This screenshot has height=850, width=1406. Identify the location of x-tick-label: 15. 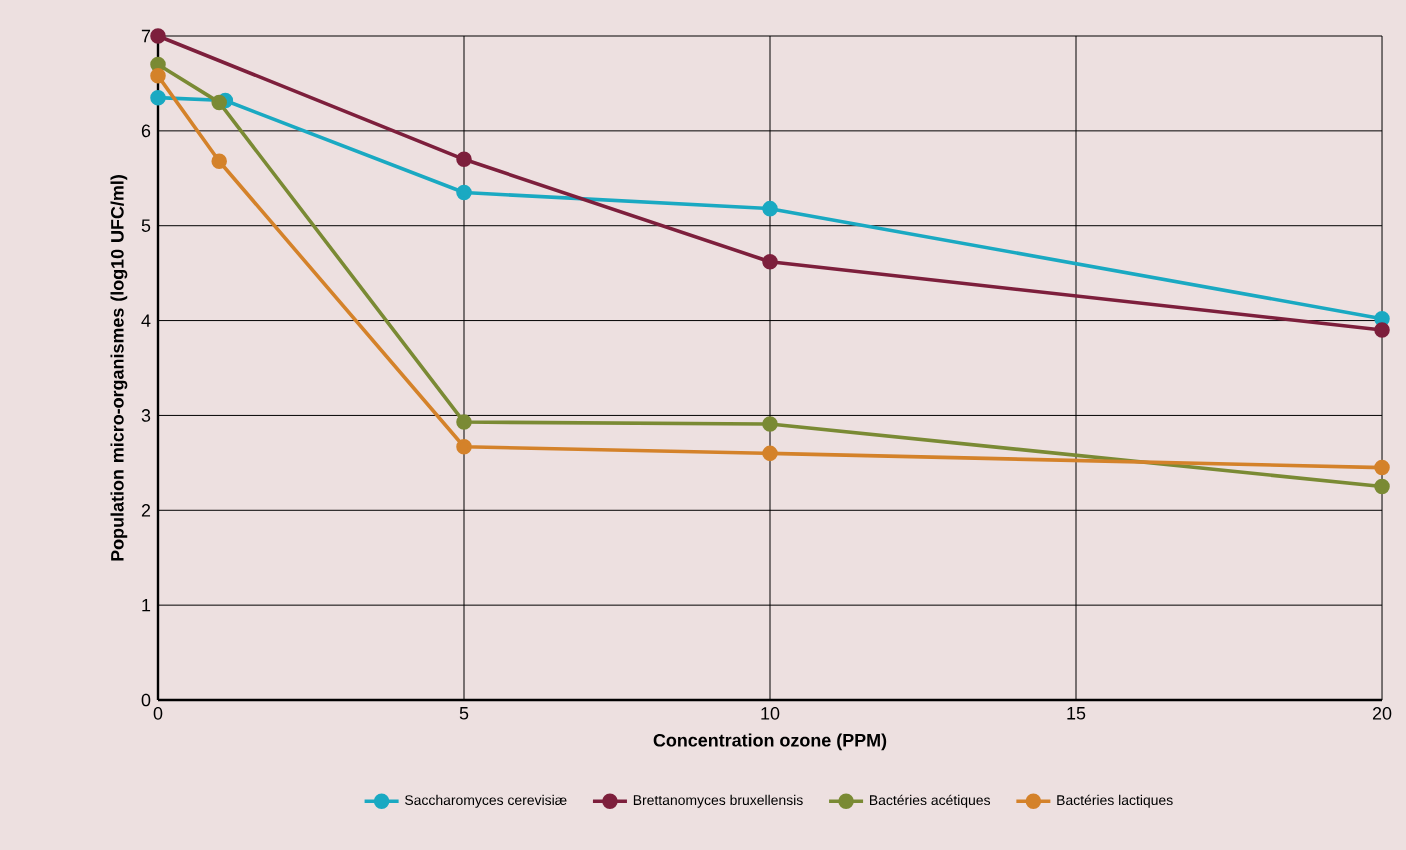
(1076, 713).